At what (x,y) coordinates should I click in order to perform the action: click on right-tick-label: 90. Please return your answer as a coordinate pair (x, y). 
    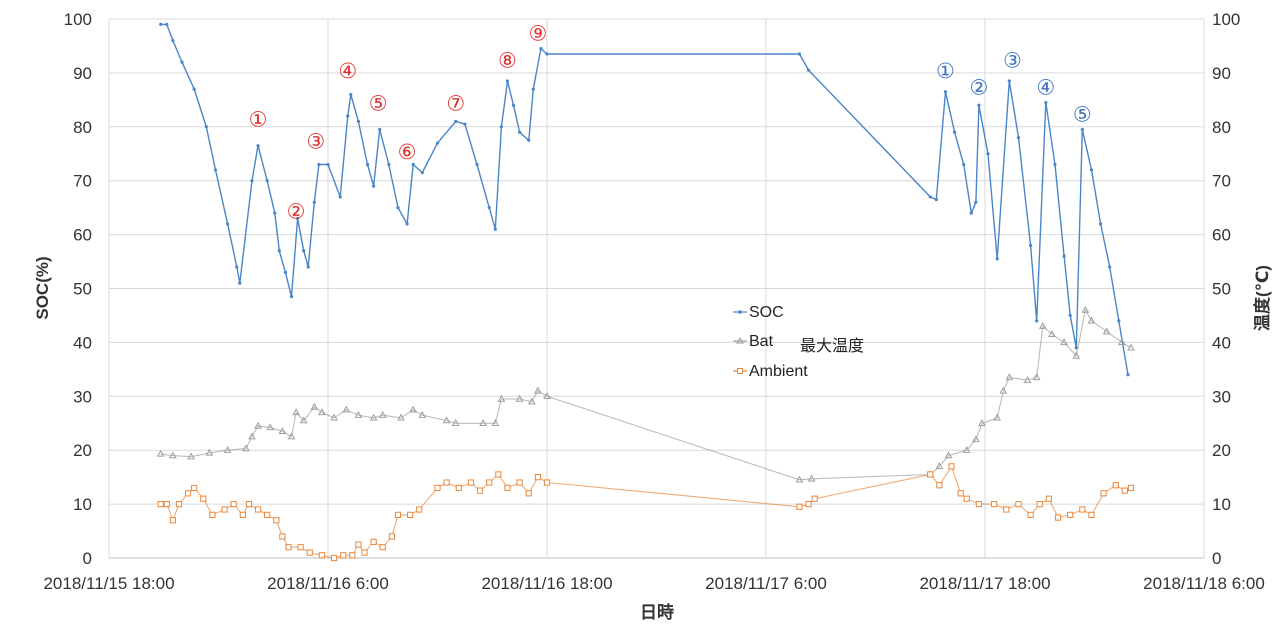
    Looking at the image, I should click on (1221, 73).